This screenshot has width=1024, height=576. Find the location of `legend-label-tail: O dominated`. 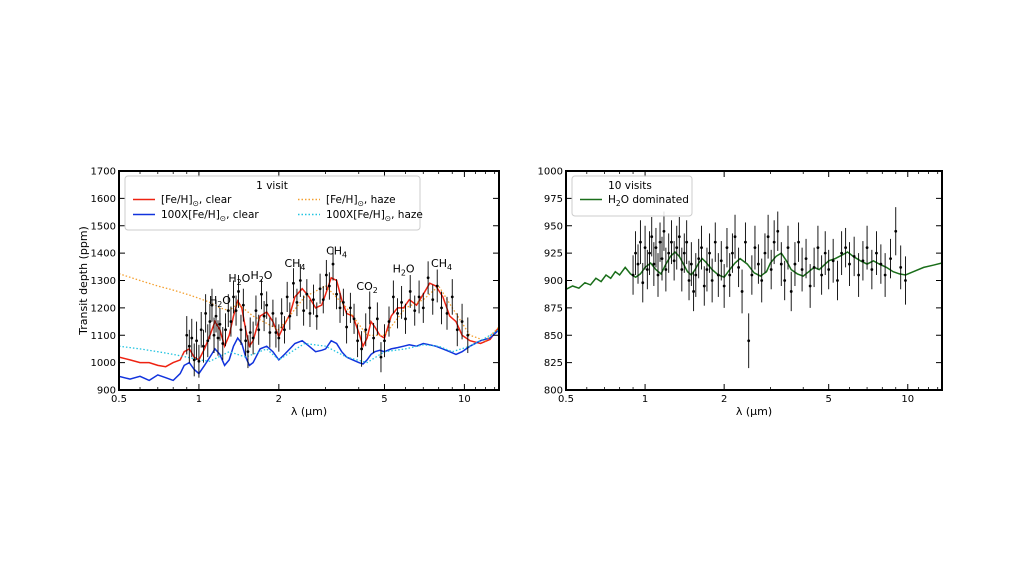

legend-label-tail: O dominated is located at coordinates (655, 200).